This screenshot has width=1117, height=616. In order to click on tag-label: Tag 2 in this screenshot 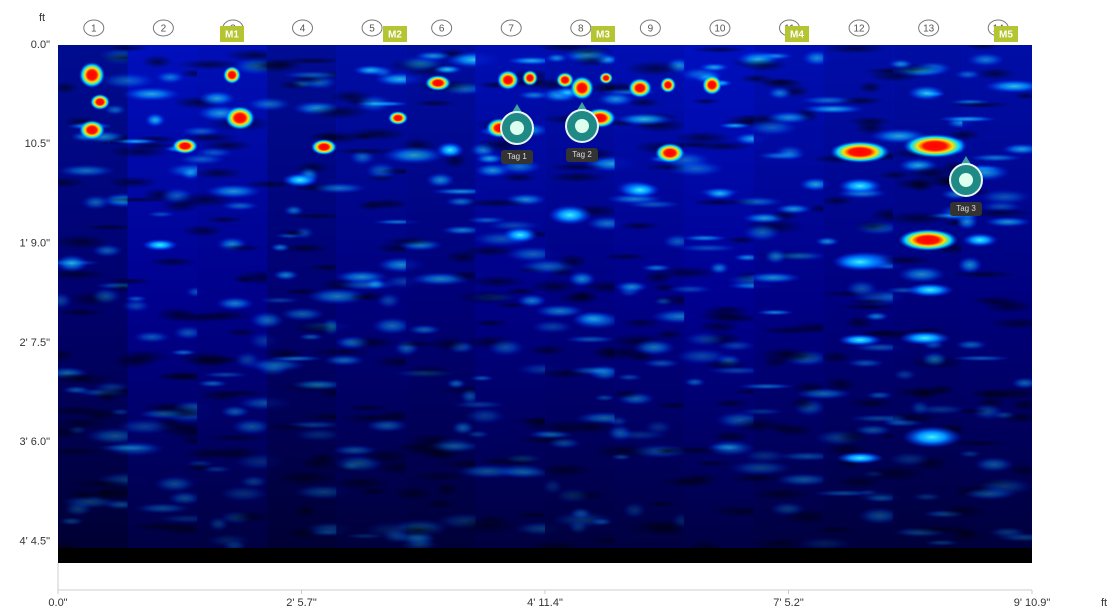, I will do `click(582, 154)`.